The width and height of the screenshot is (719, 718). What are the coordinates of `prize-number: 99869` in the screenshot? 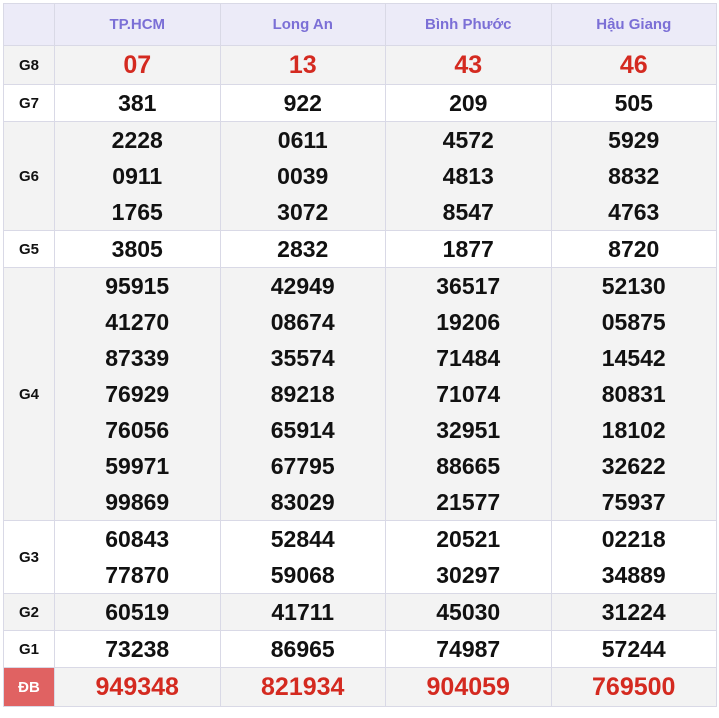 It's located at (137, 502).